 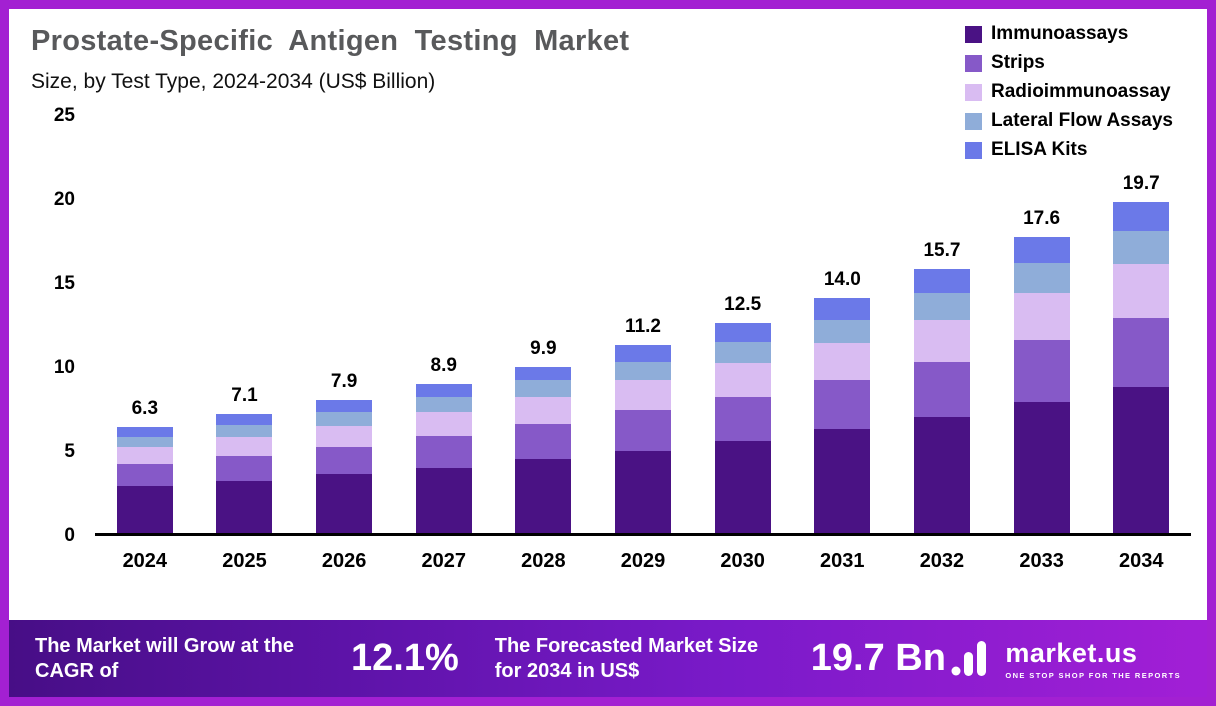 What do you see at coordinates (942, 251) in the screenshot?
I see `bar-total-label: 15.7` at bounding box center [942, 251].